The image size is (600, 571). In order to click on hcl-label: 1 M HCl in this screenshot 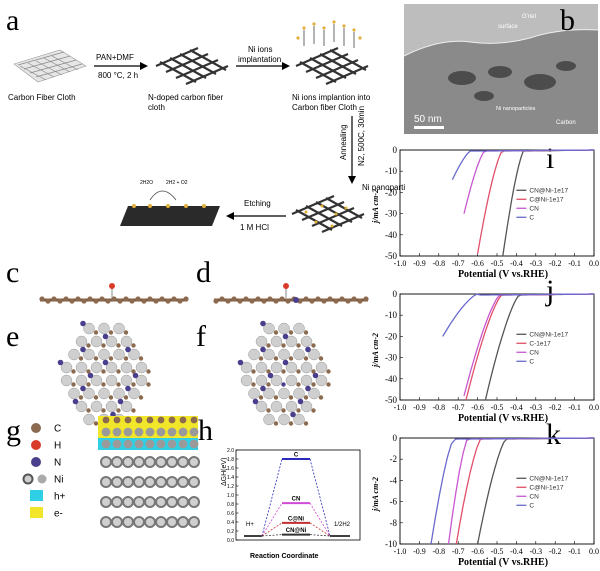, I will do `click(254, 227)`.